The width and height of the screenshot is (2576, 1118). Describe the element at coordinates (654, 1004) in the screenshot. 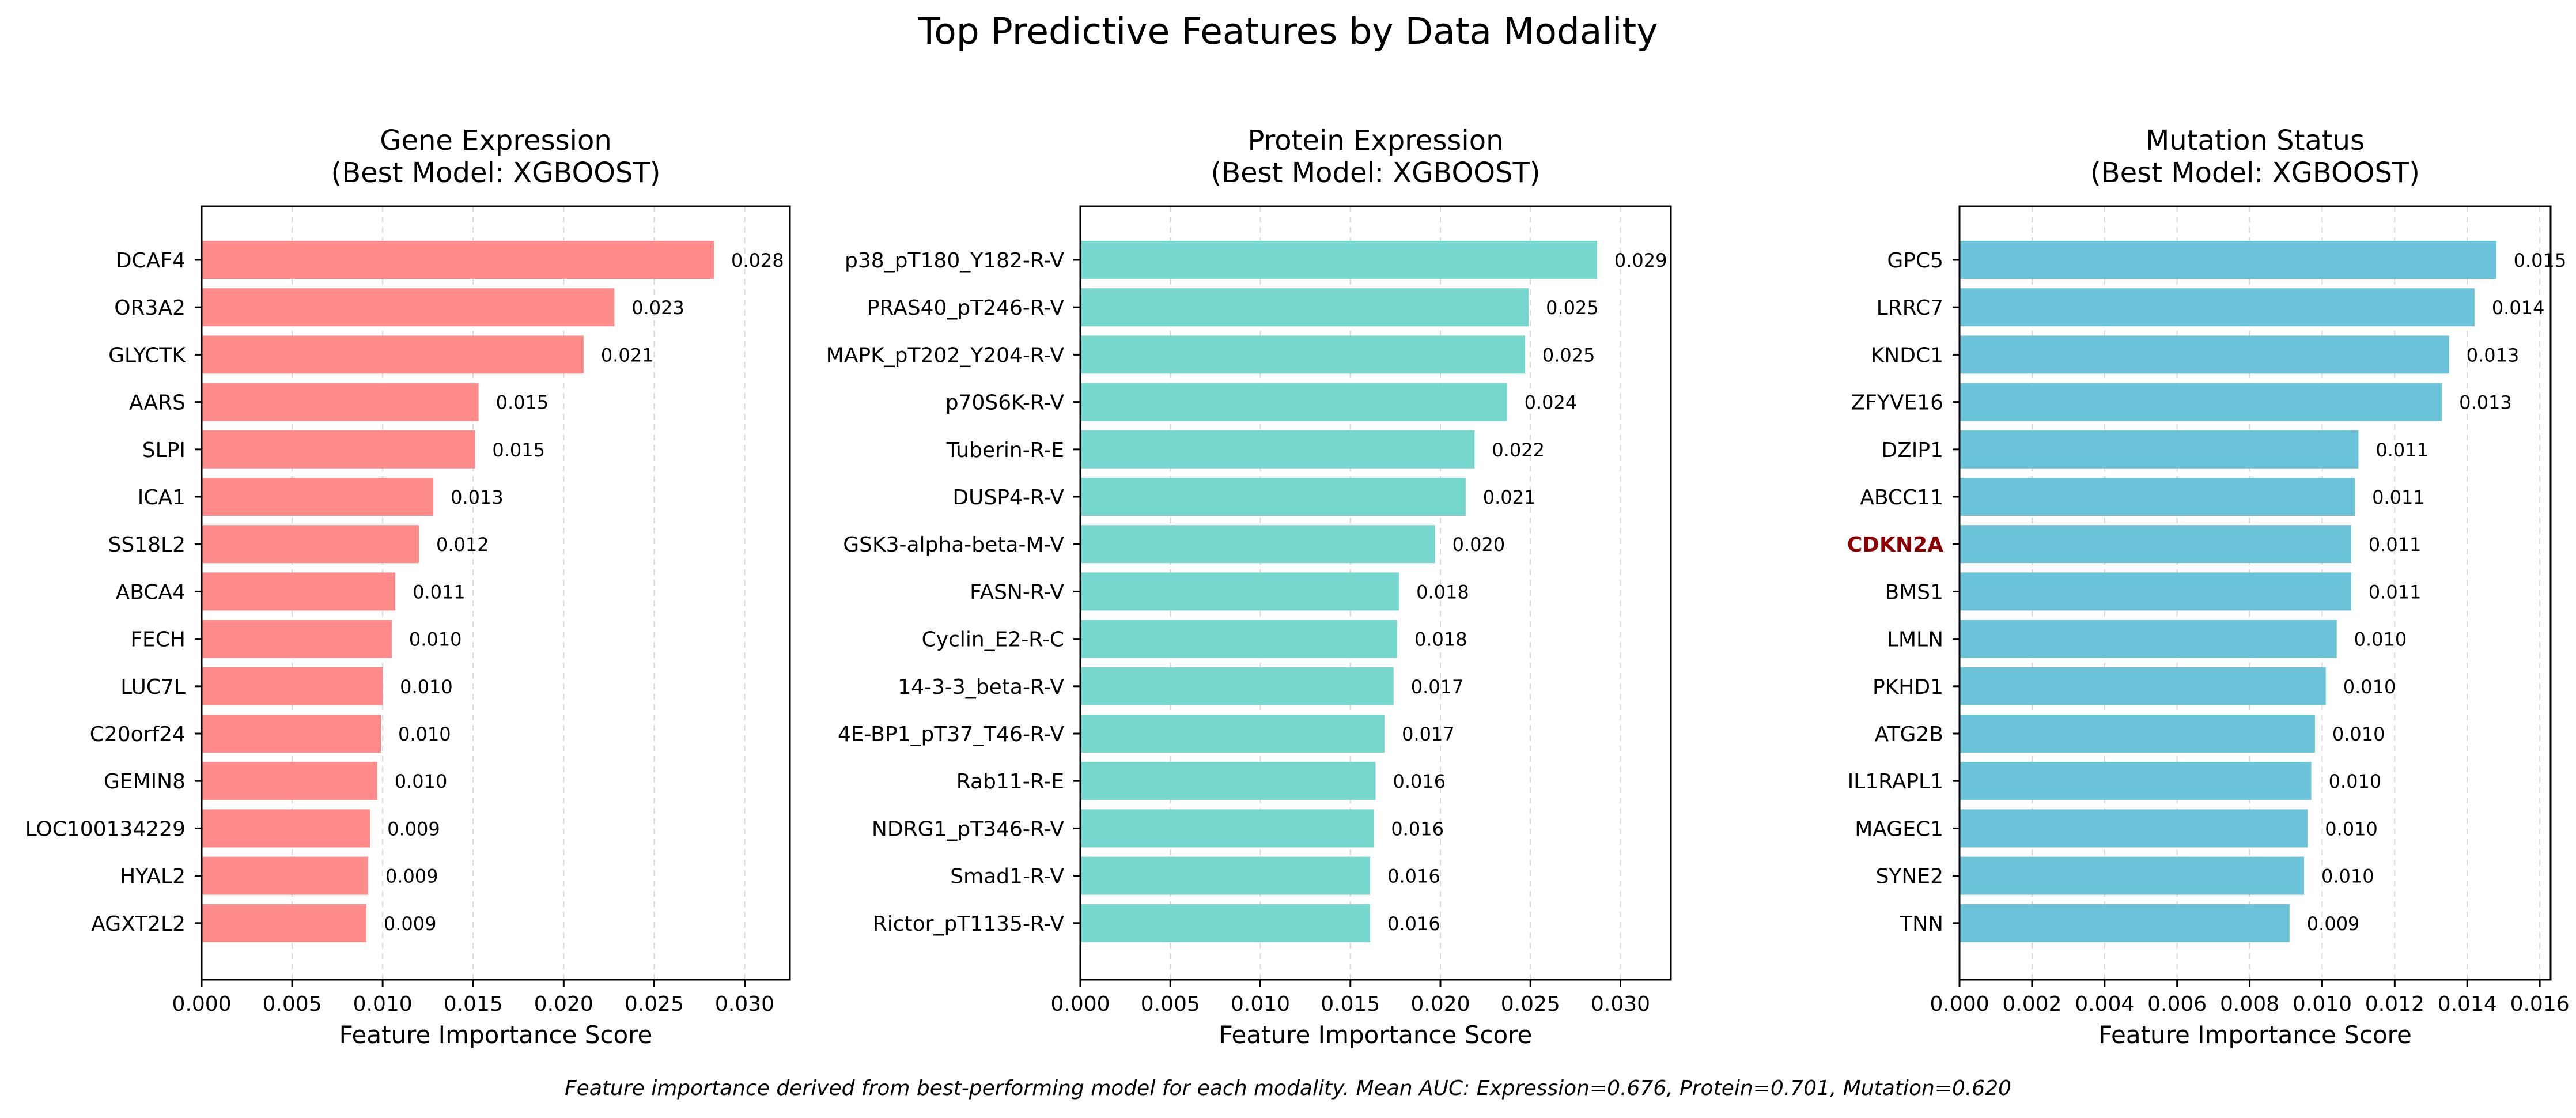

I see `gene-x-tick-label: 0.025` at that location.